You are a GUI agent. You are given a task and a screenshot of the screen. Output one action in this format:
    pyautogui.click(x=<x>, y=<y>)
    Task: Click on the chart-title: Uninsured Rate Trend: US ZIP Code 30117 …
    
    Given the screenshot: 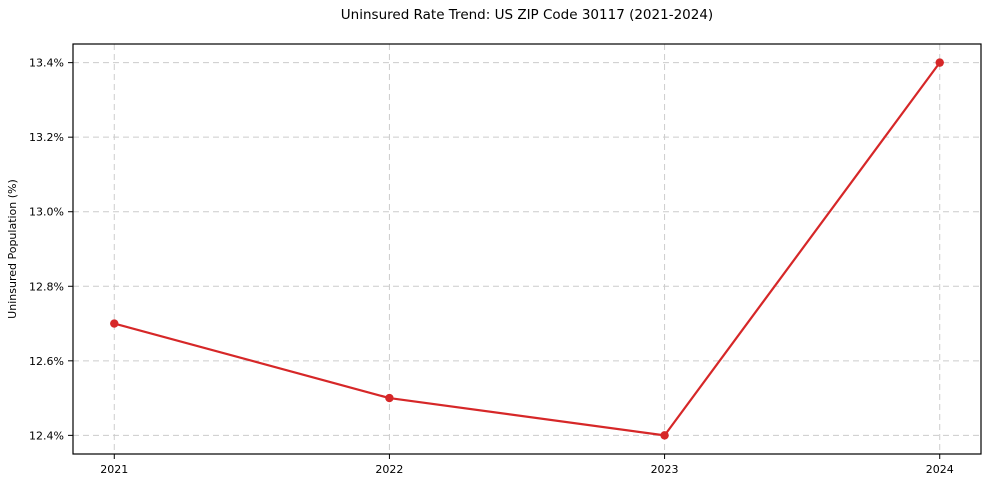 What is the action you would take?
    pyautogui.click(x=527, y=15)
    